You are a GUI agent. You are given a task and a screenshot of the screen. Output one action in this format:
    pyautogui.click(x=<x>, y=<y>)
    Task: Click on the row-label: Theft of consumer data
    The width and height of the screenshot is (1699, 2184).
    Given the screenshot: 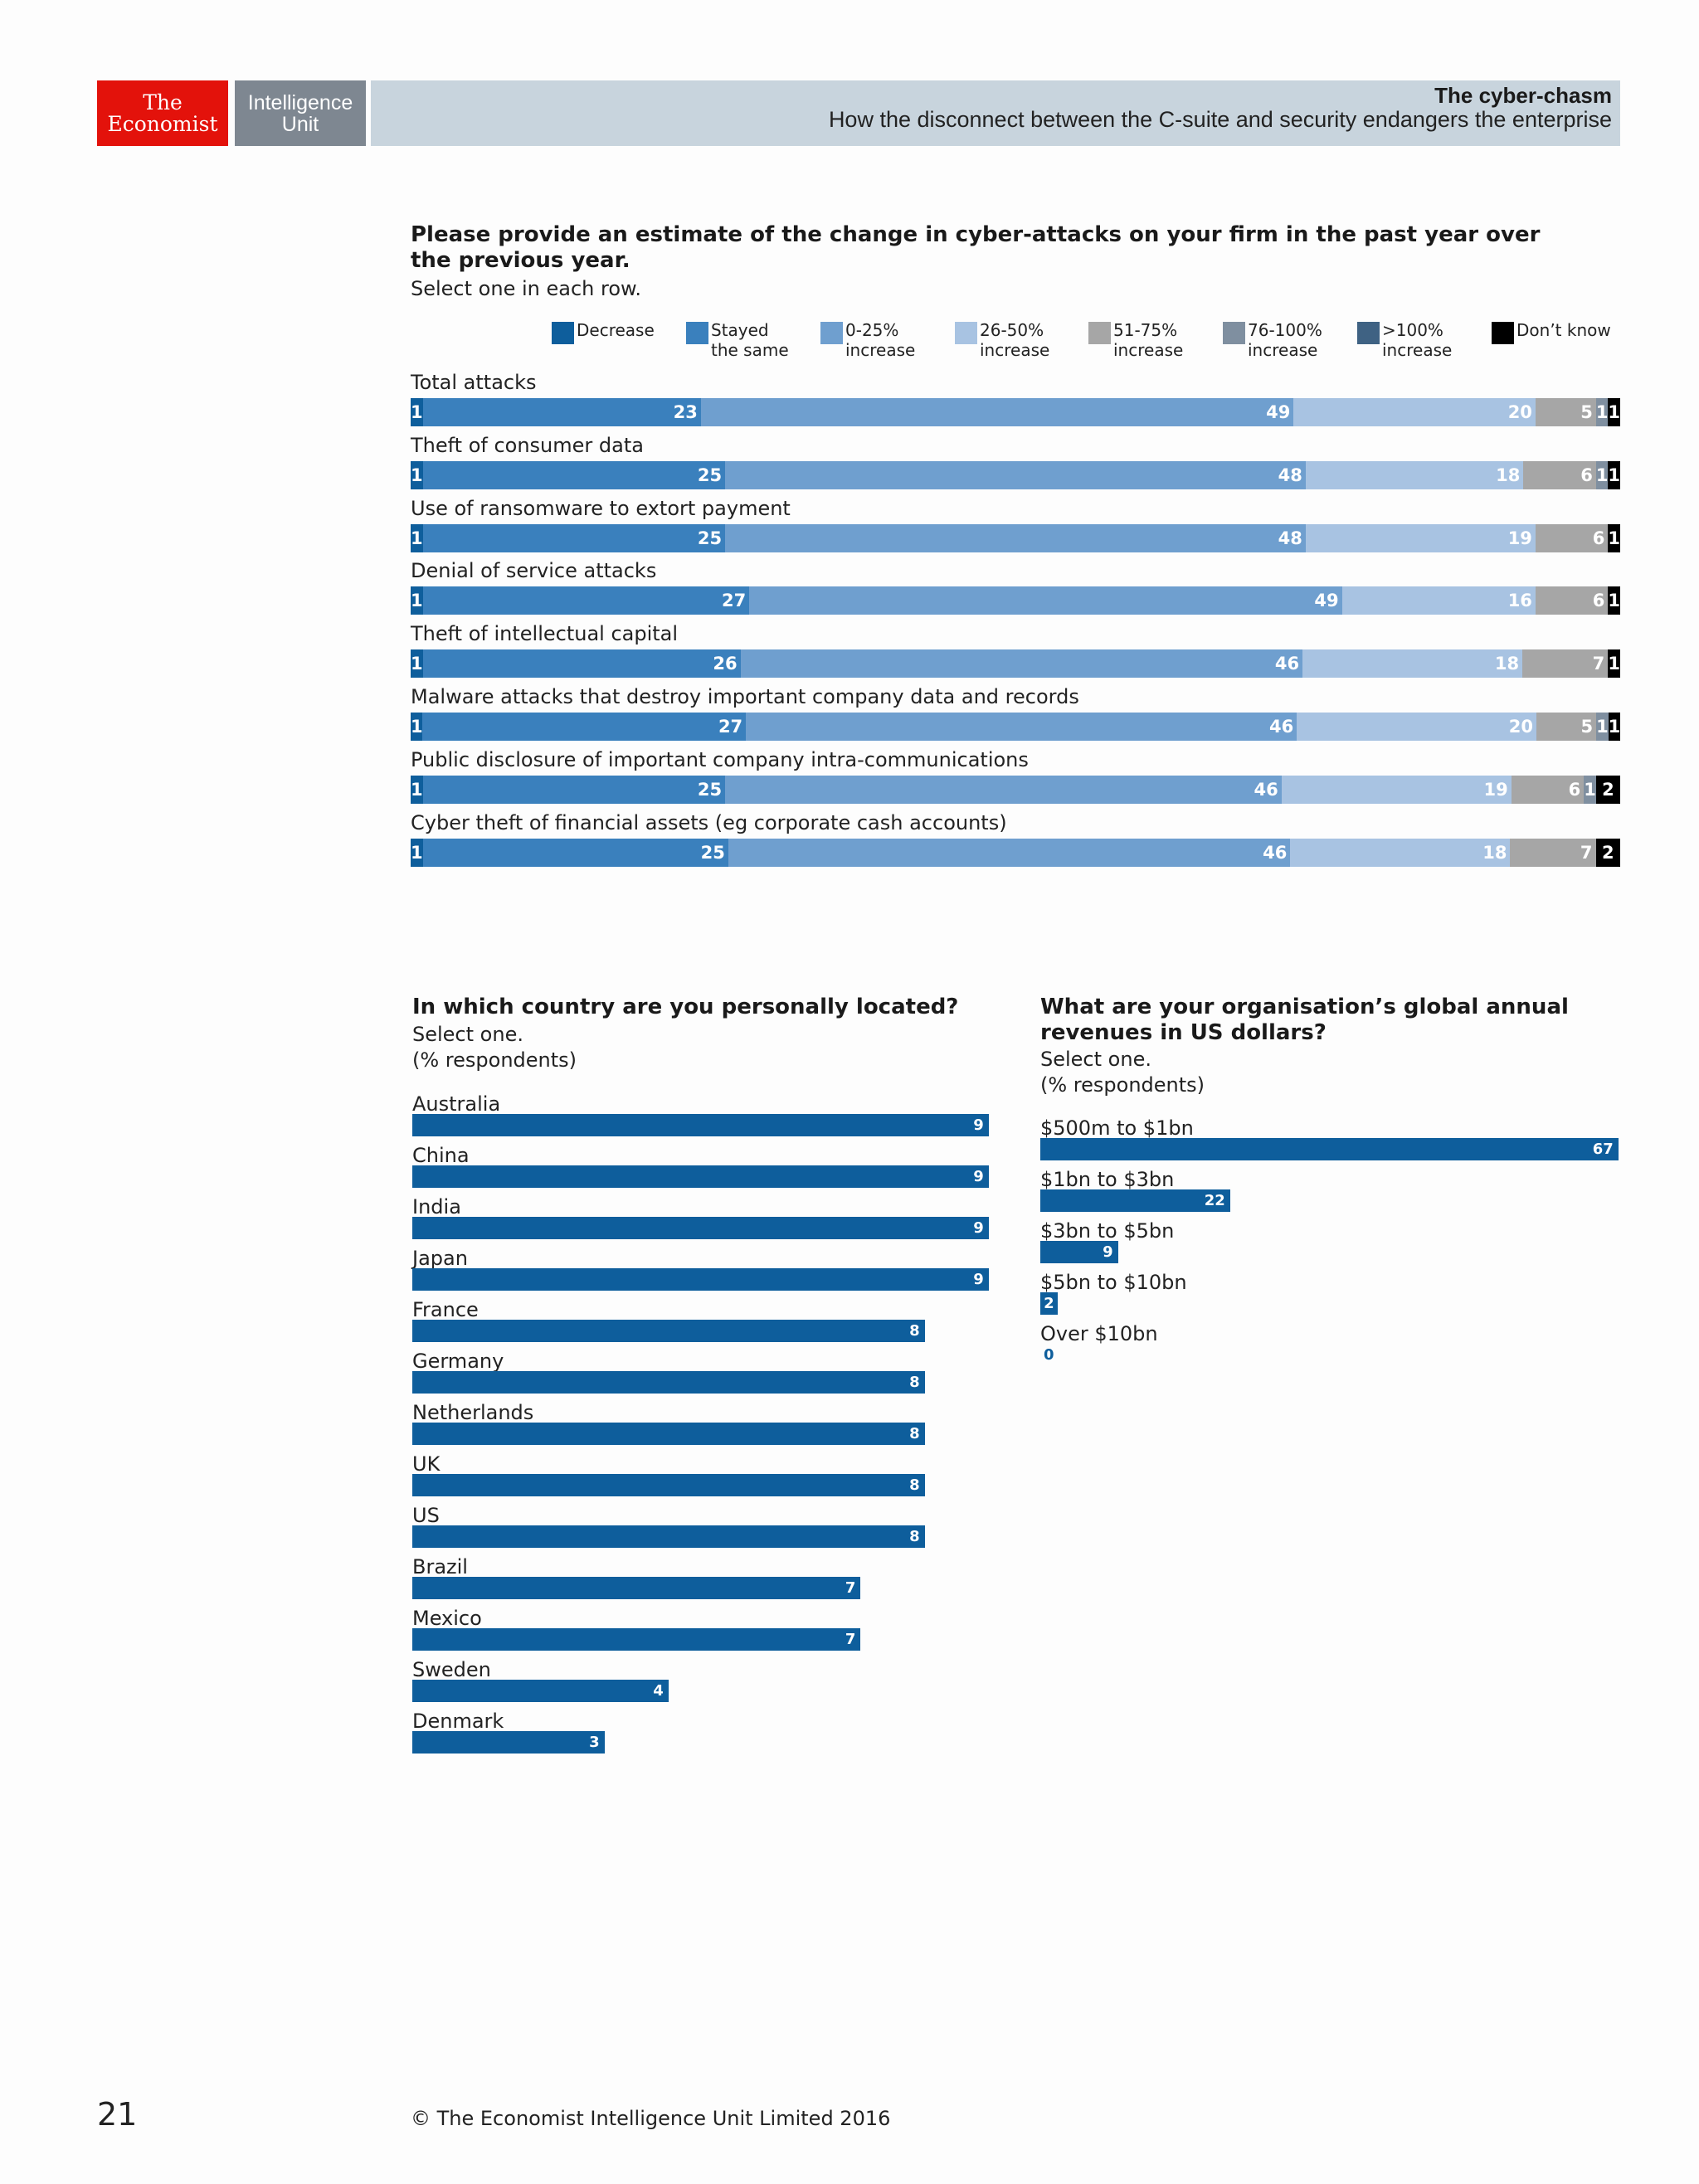 What is the action you would take?
    pyautogui.click(x=527, y=445)
    